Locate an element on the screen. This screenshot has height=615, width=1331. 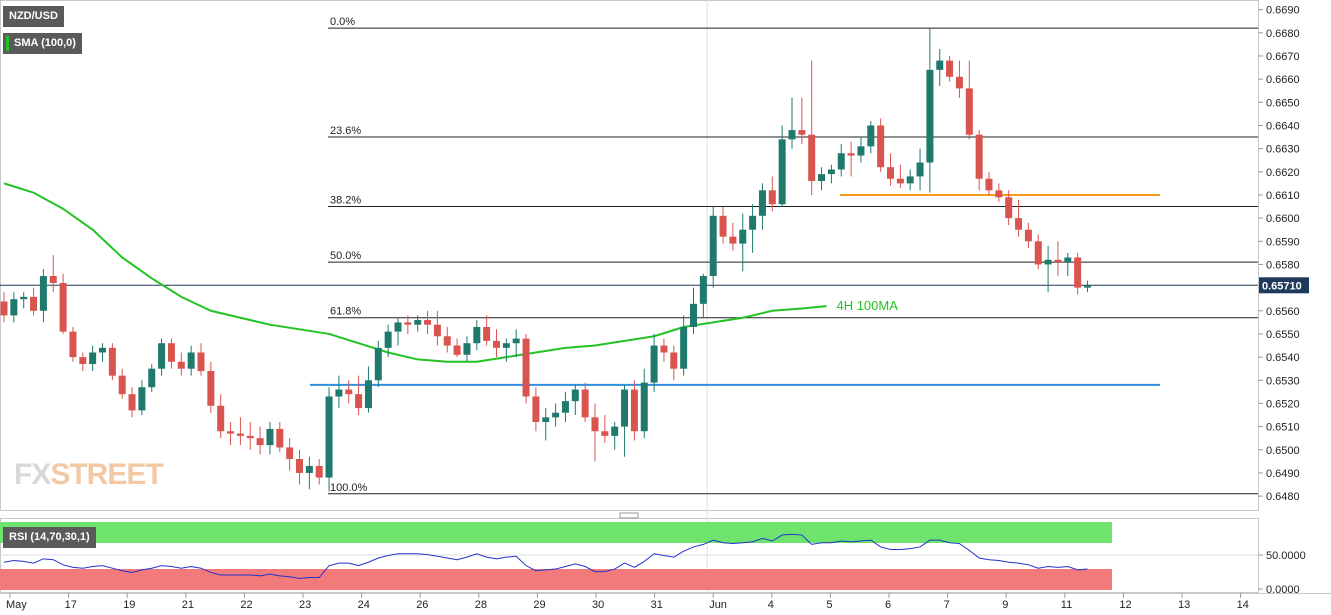
x-tick-label: 4 is located at coordinates (771, 605).